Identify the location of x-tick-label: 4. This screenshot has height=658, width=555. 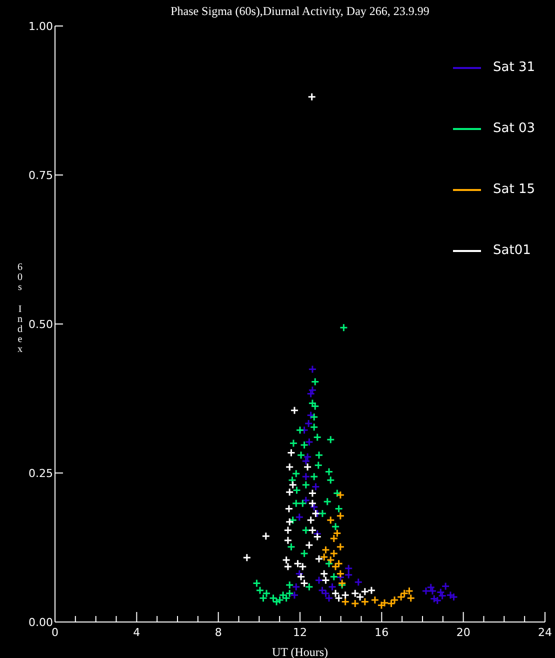
(136, 632).